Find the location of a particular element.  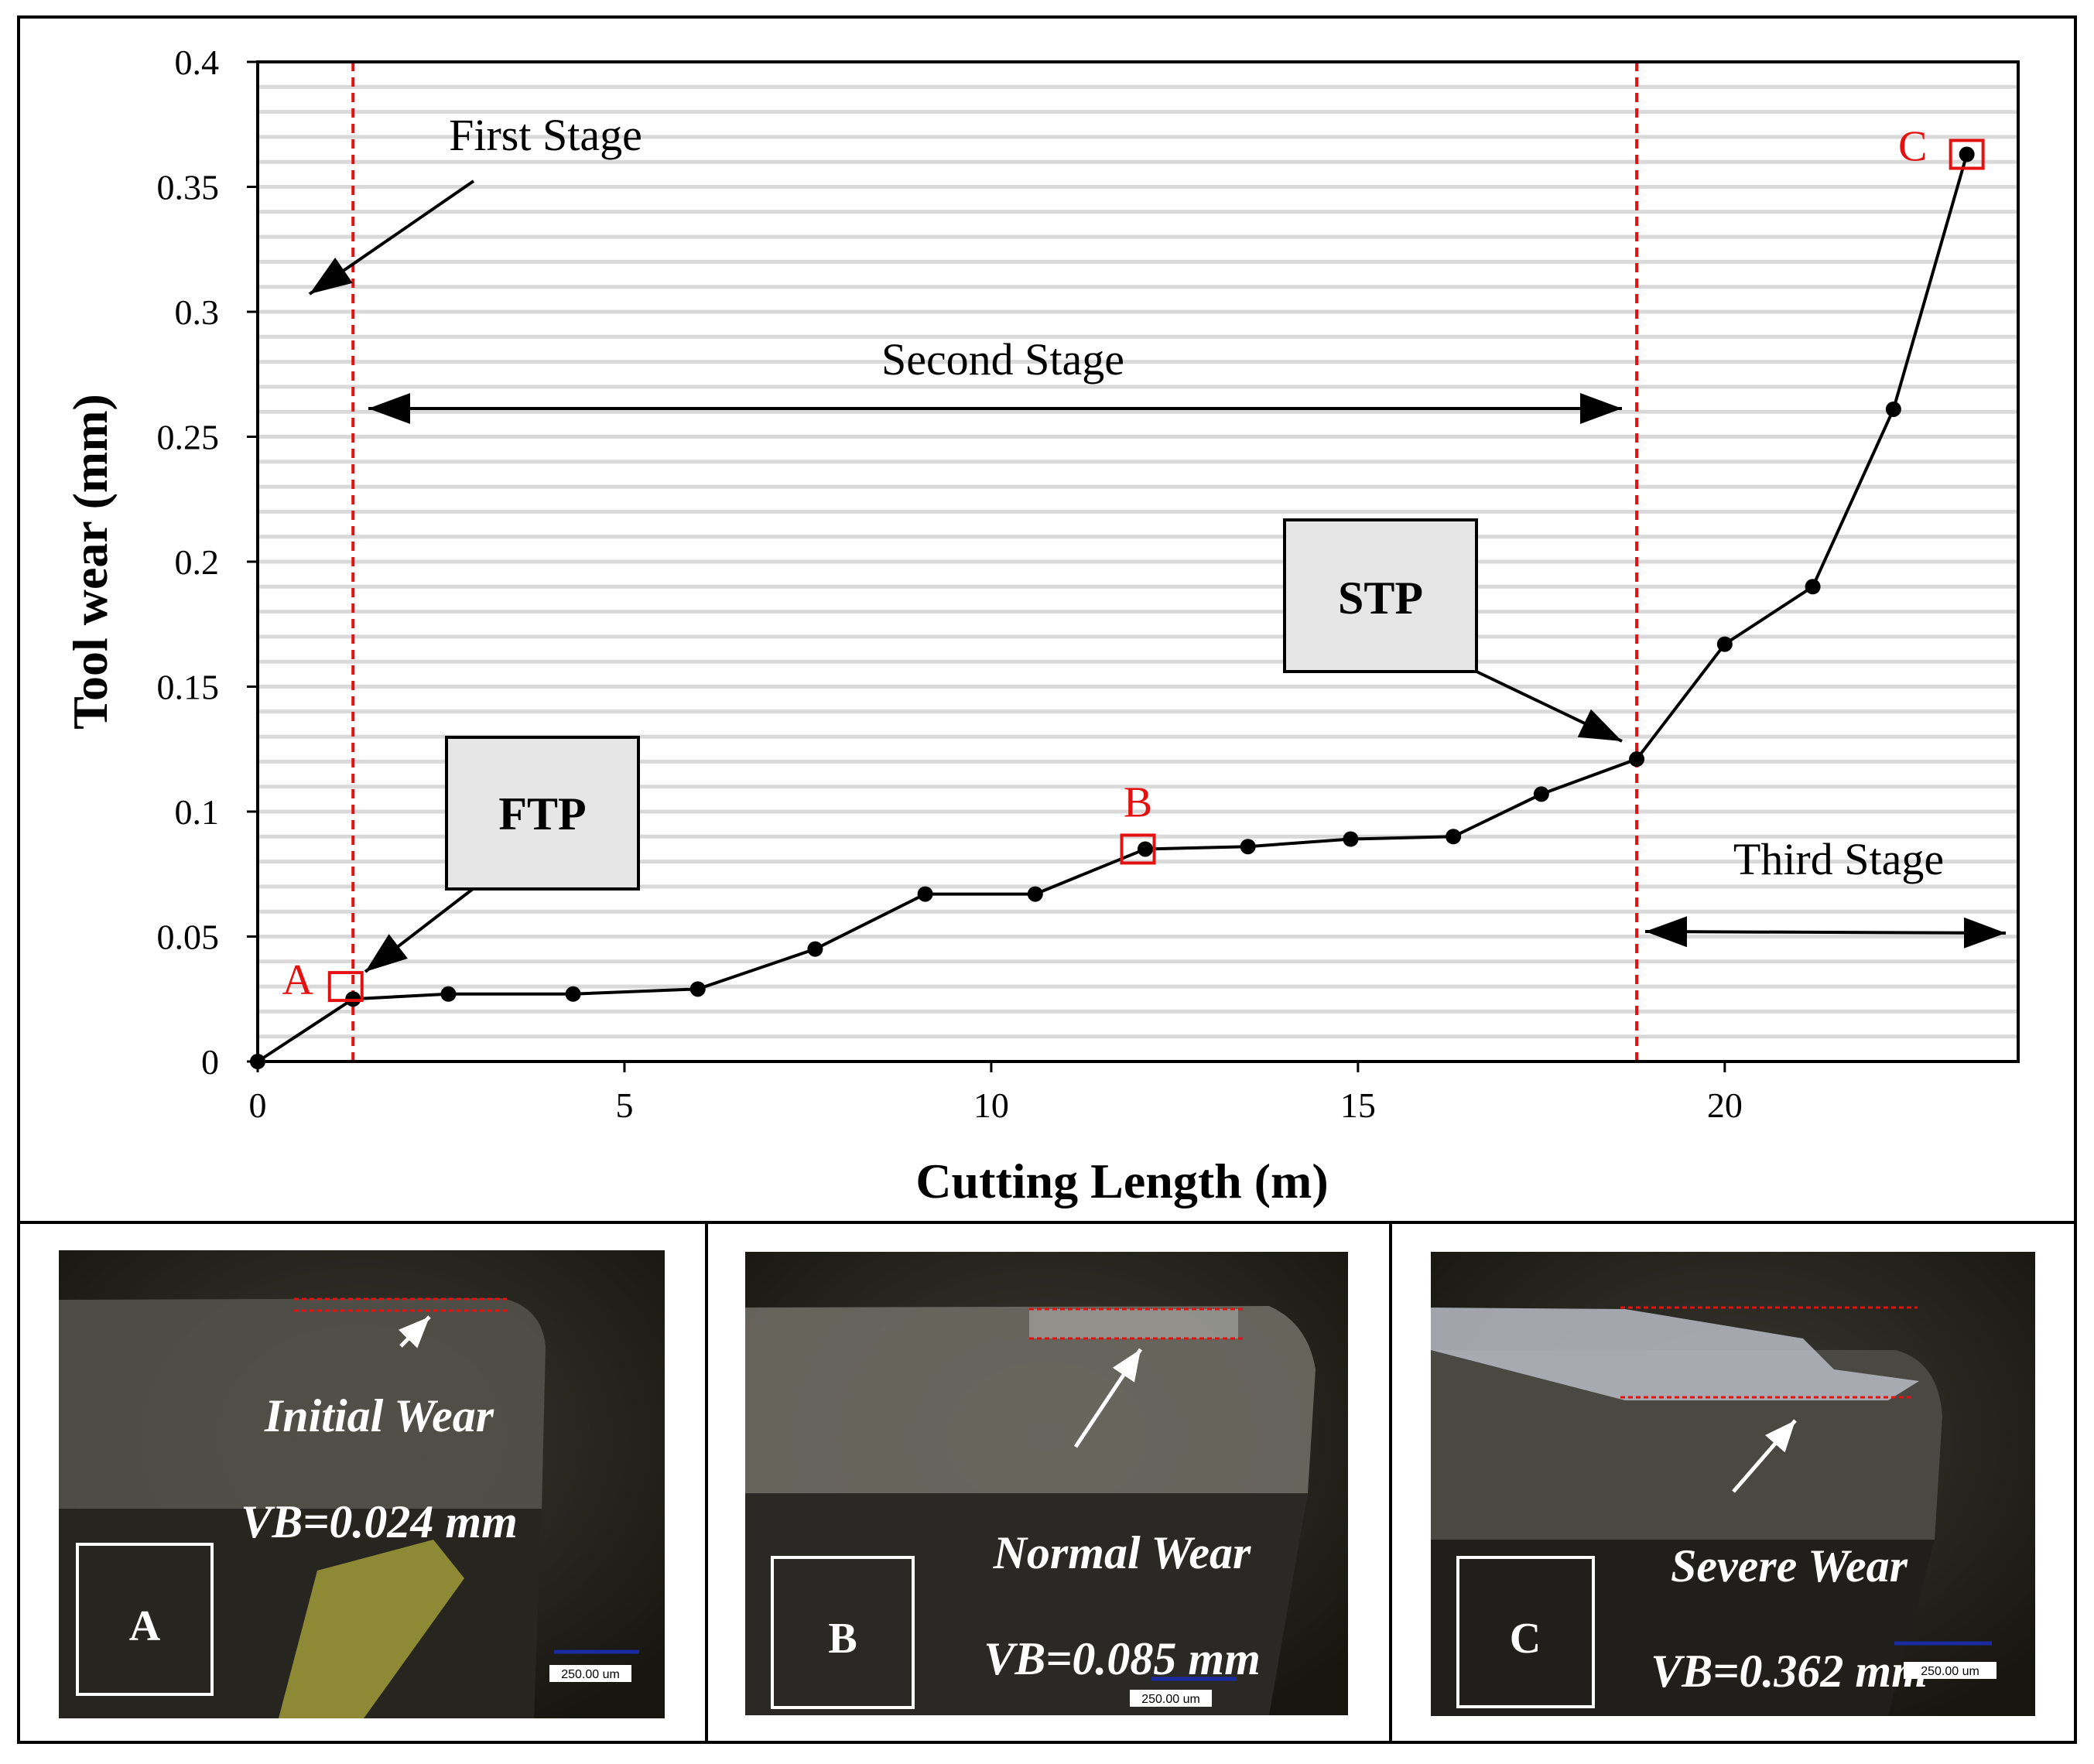

ftp-callout-box is located at coordinates (542, 813).